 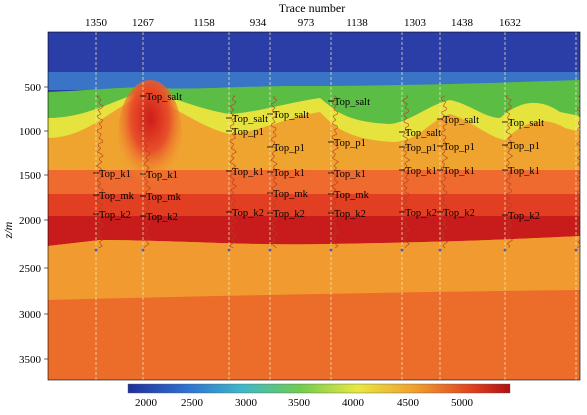 What do you see at coordinates (143, 23) in the screenshot?
I see `trace-tick-label: 1267` at bounding box center [143, 23].